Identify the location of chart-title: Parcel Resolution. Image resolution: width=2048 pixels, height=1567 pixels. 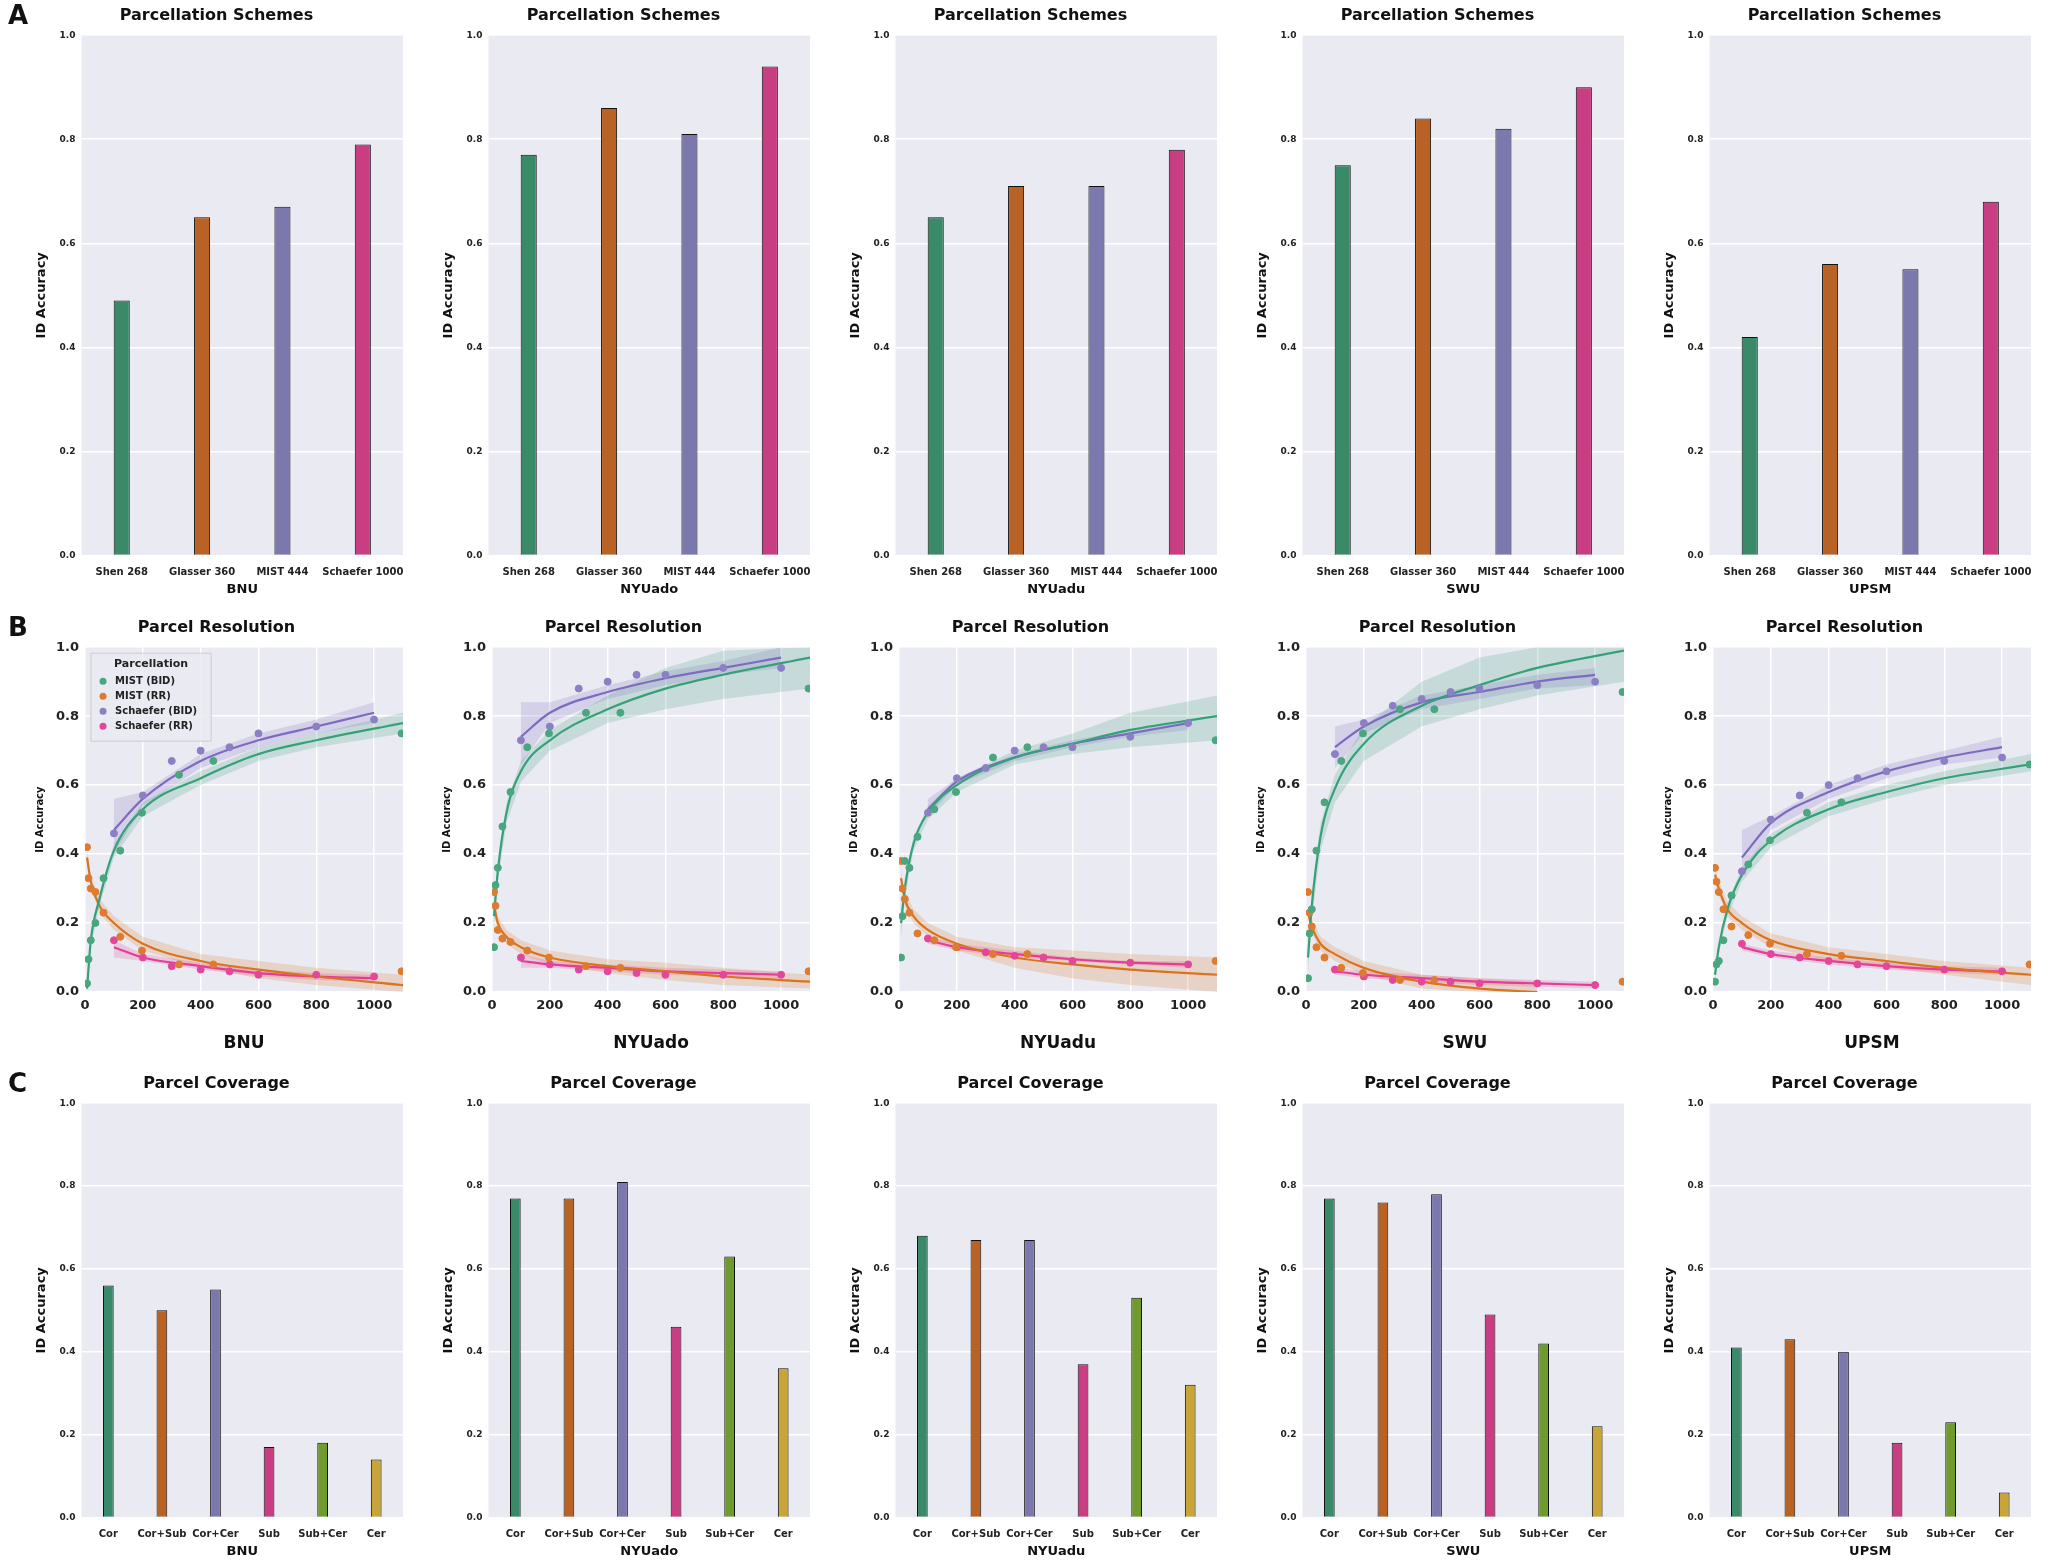
(1030, 626).